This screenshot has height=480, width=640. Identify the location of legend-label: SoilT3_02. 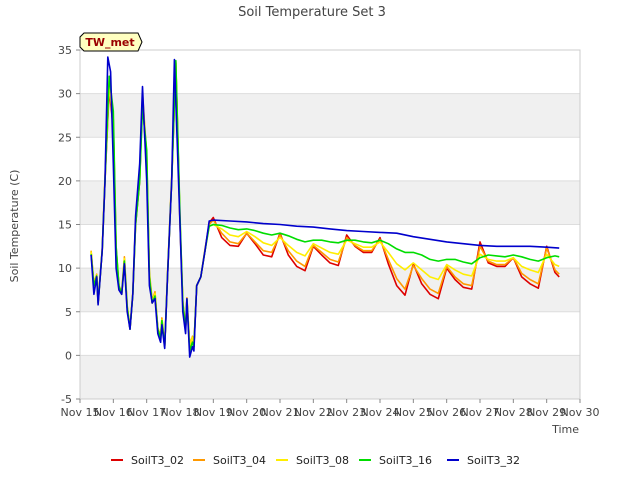
(157, 460).